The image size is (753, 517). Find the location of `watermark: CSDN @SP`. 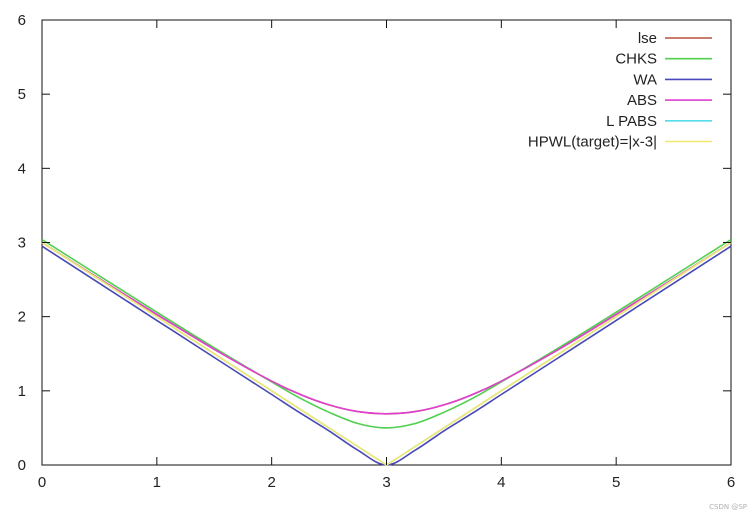

watermark: CSDN @SP is located at coordinates (728, 507).